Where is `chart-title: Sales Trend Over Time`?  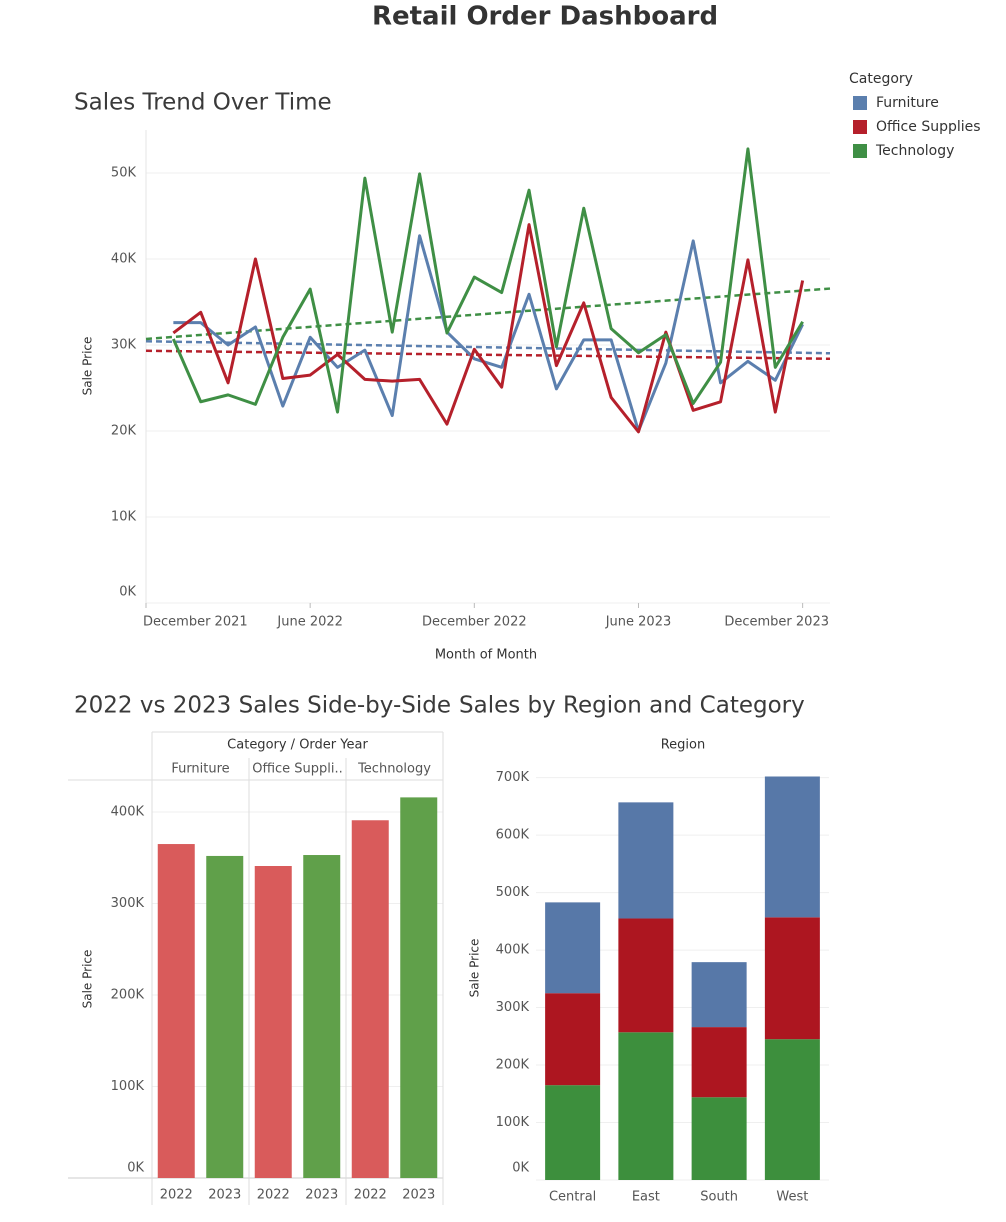
chart-title: Sales Trend Over Time is located at coordinates (203, 103).